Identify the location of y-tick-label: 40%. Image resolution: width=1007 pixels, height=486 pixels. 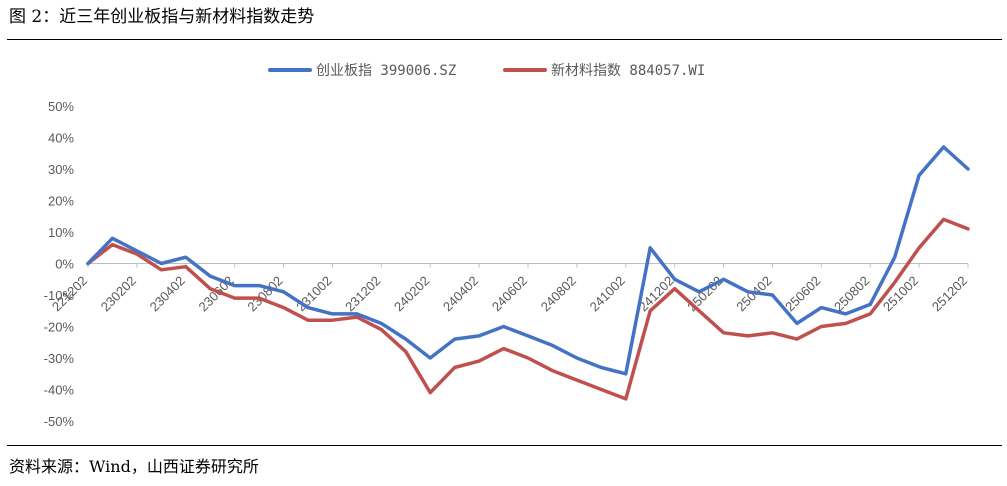
(61, 138).